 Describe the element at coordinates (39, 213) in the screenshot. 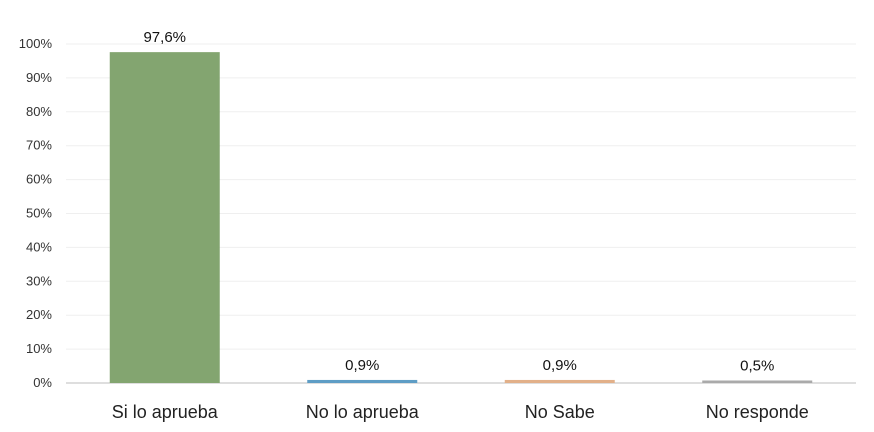

I see `y-tick-label: 50%` at that location.